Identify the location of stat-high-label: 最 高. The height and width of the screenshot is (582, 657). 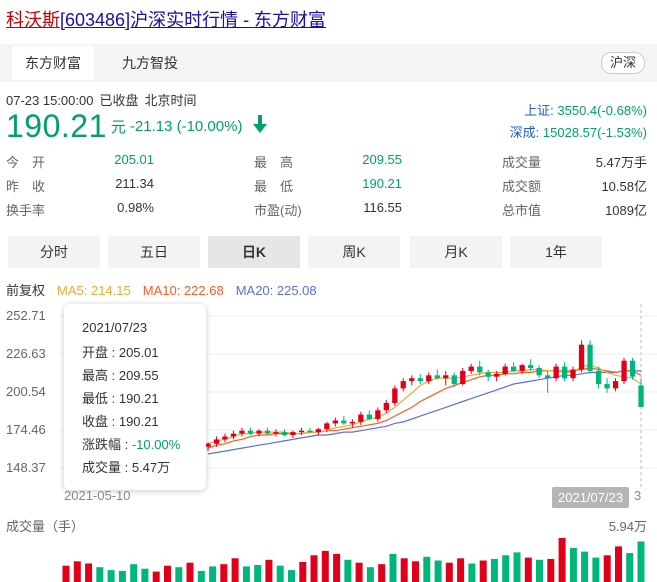
(274, 162).